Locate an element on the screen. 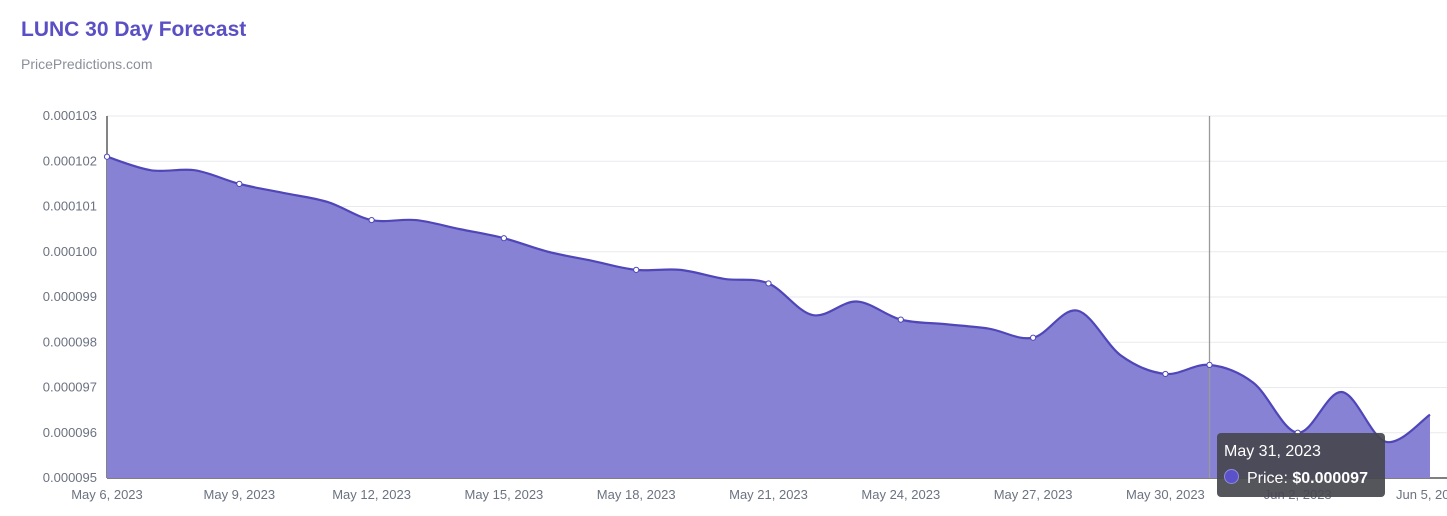 This screenshot has height=516, width=1447. tooltip-date: May 31, 2023 is located at coordinates (1272, 451).